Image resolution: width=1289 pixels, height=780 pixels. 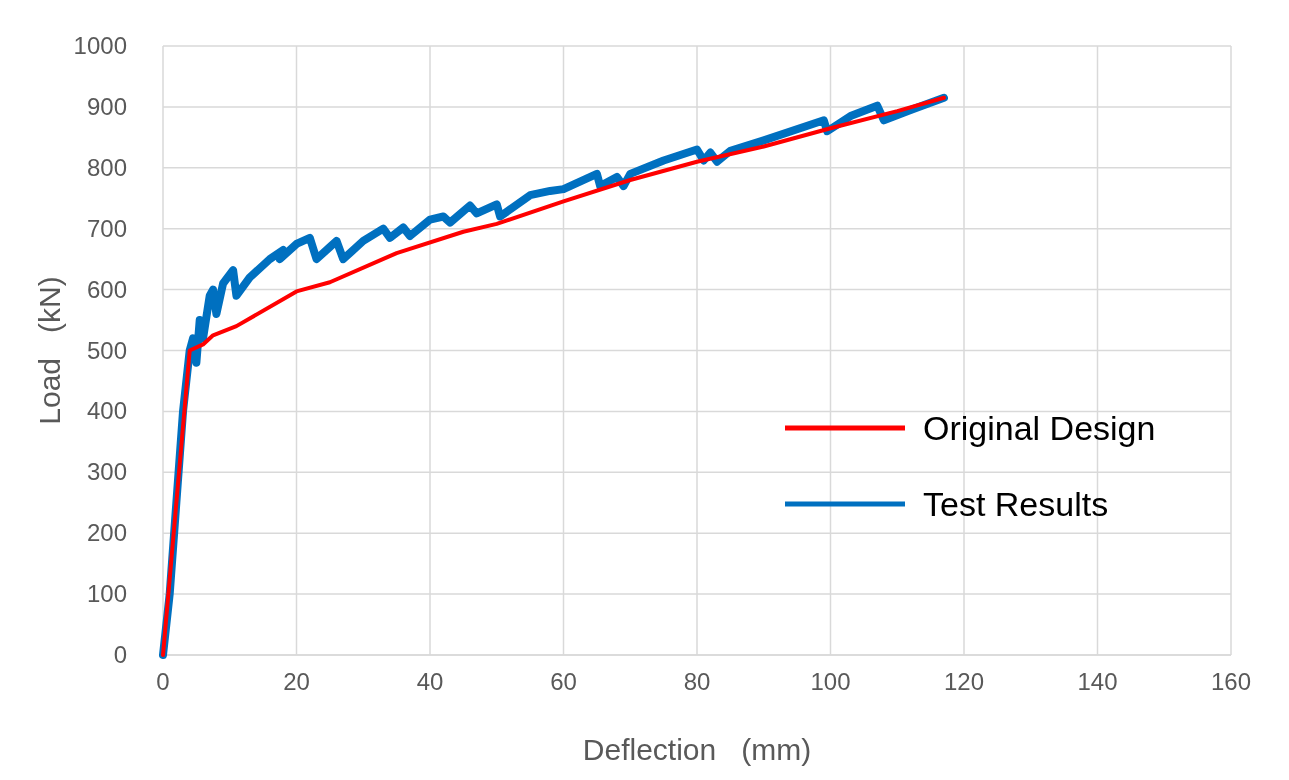 I want to click on x-tick-label: 0, so click(x=163, y=681).